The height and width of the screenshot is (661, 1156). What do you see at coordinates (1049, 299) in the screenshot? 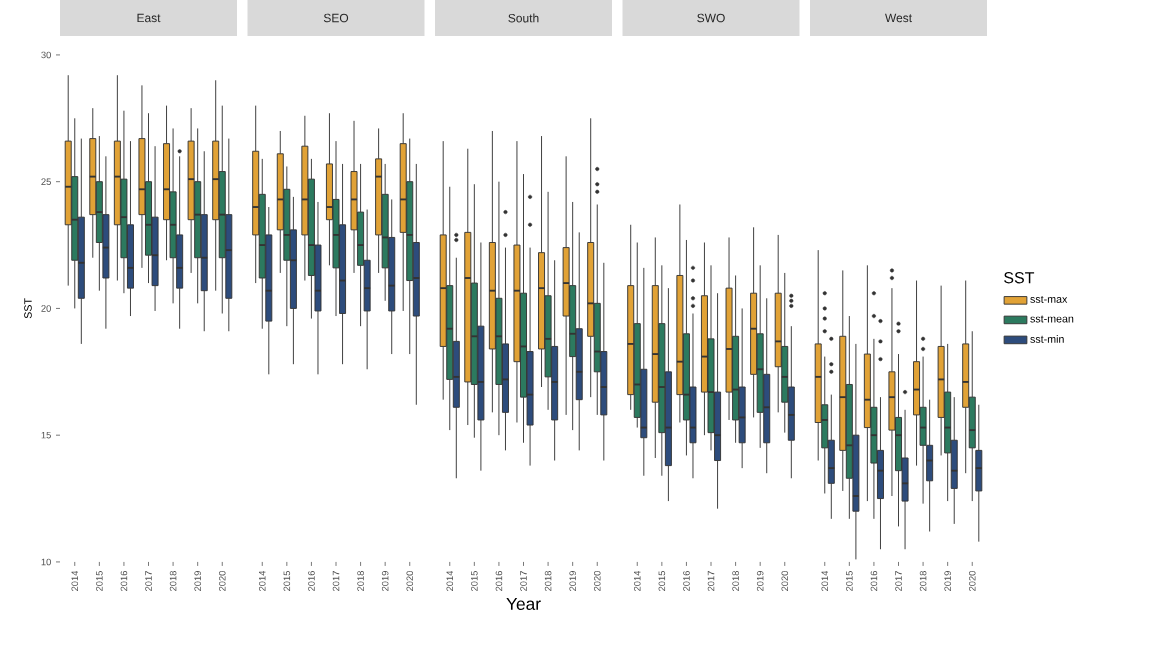
I see `legend-label: sst-max` at bounding box center [1049, 299].